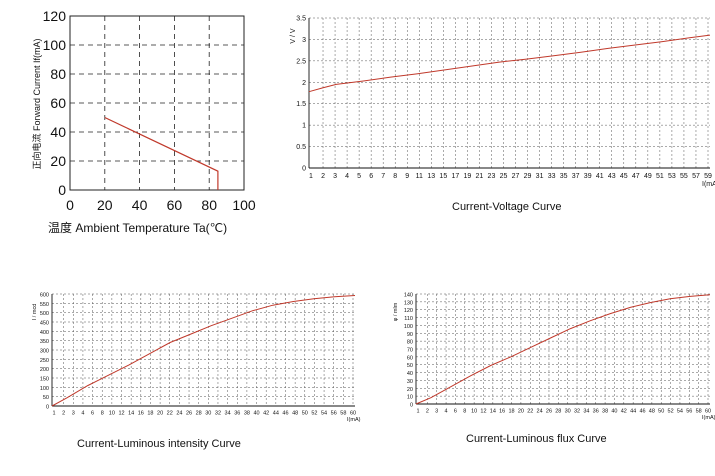  What do you see at coordinates (301, 19) in the screenshot?
I see `y-tick-label: 3.5` at bounding box center [301, 19].